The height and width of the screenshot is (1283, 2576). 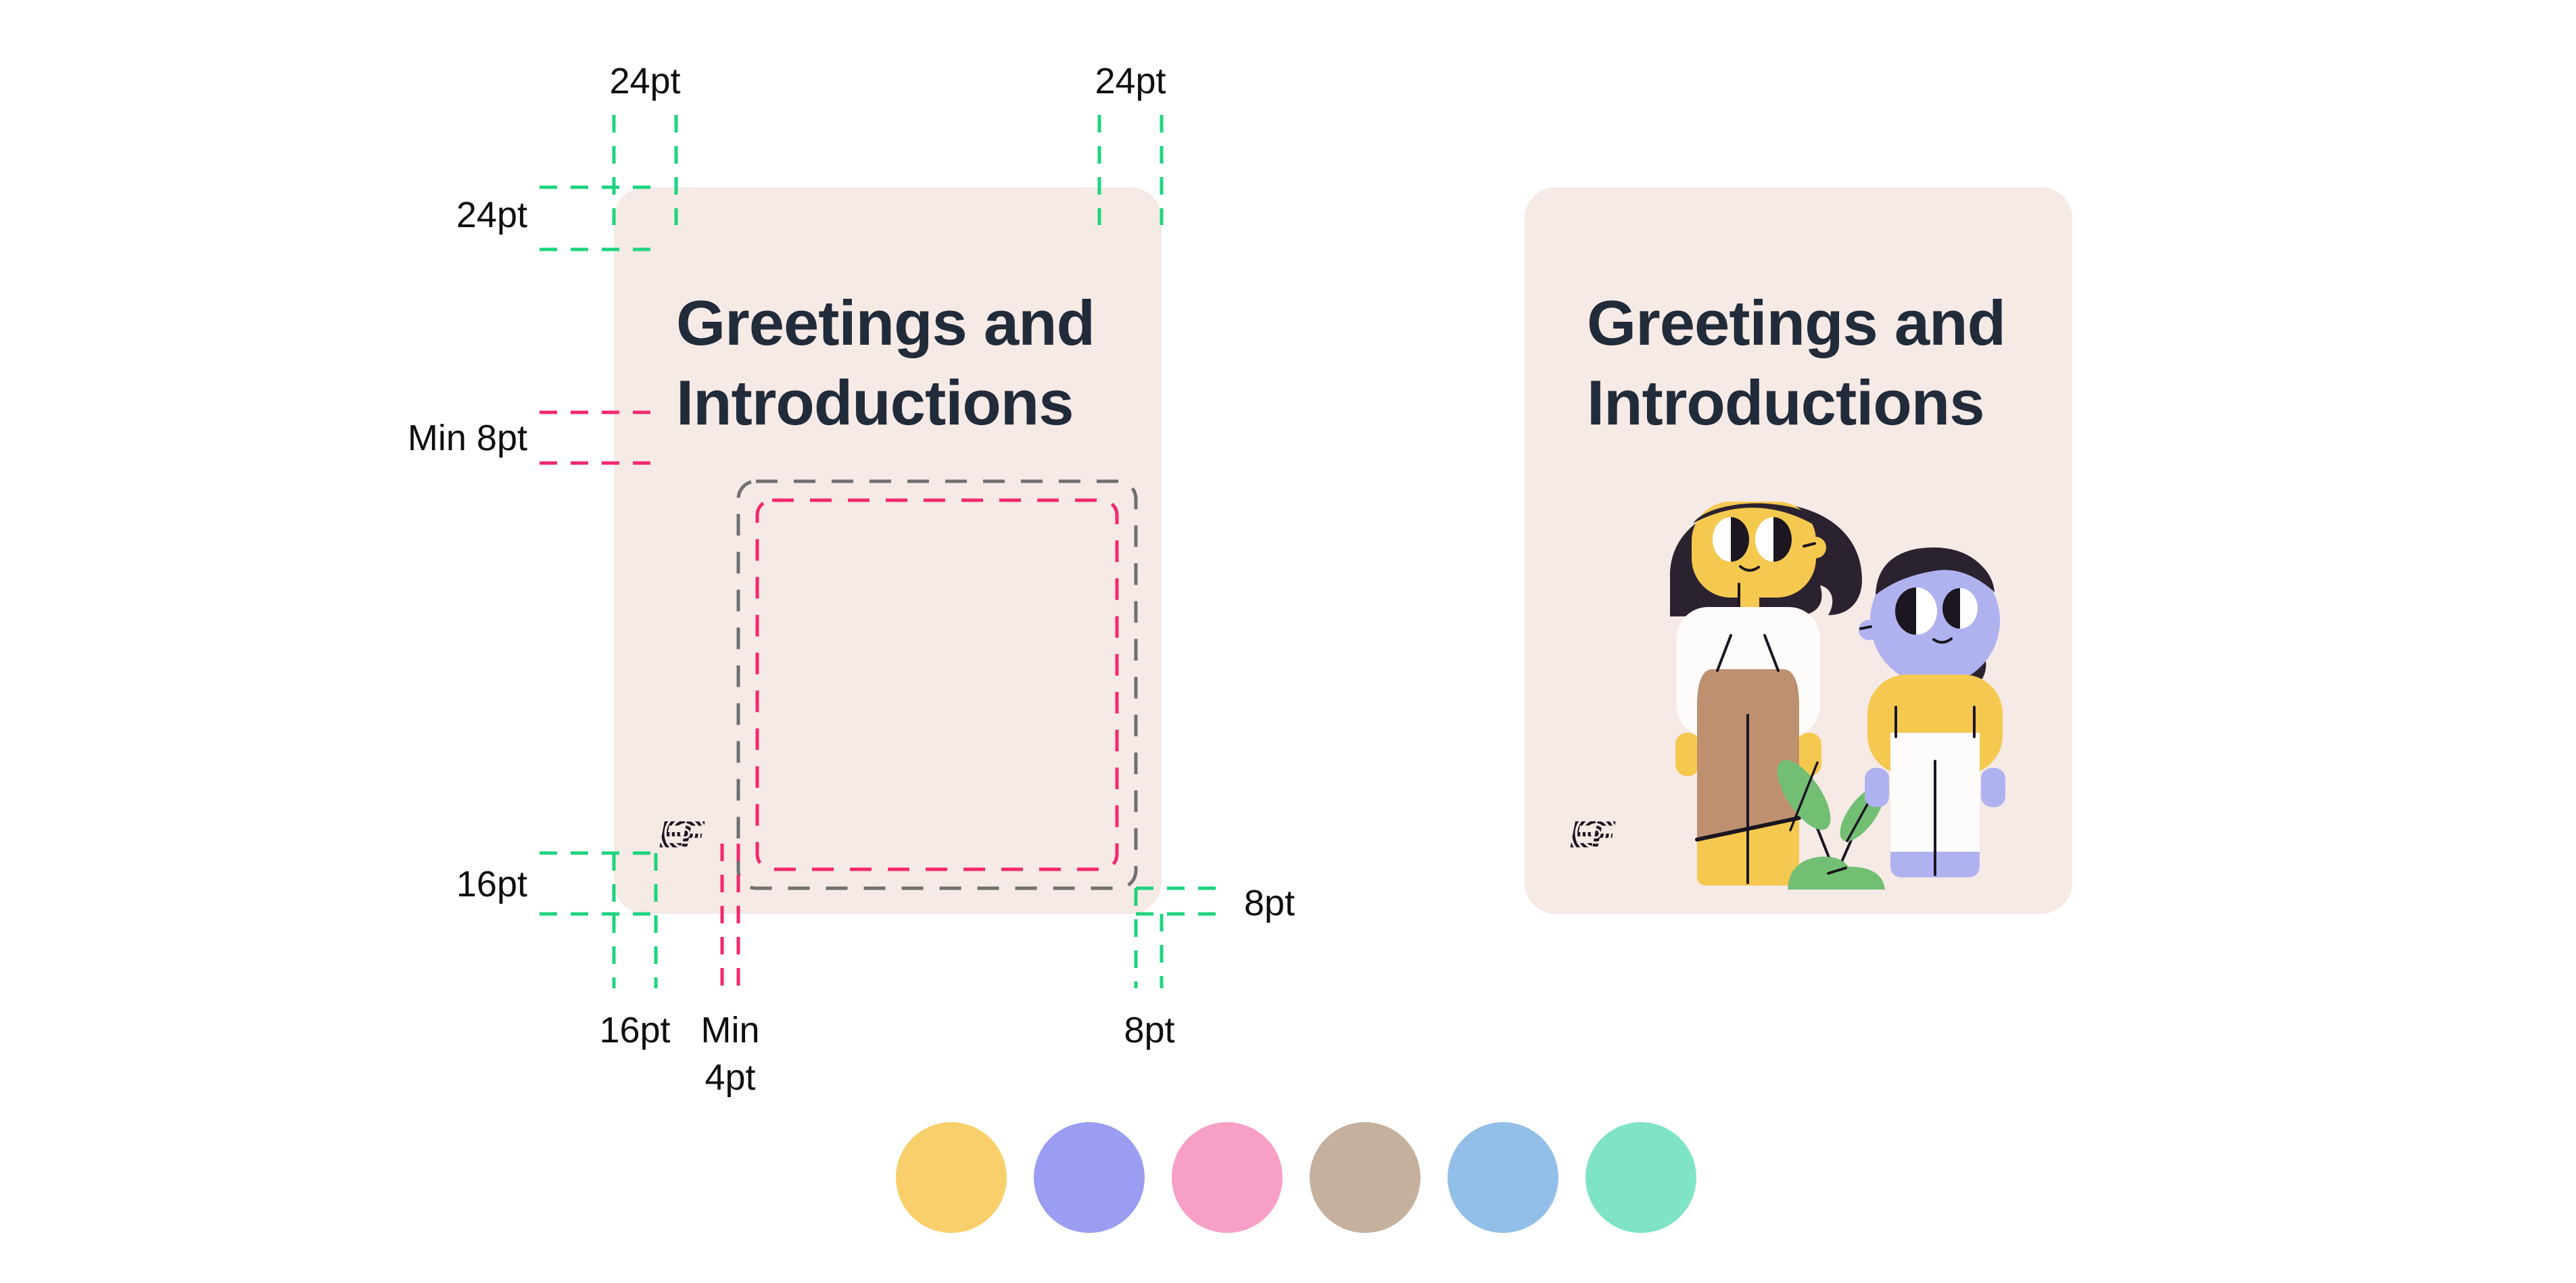 I want to click on label-8pt-right: 8pt, so click(x=1269, y=903).